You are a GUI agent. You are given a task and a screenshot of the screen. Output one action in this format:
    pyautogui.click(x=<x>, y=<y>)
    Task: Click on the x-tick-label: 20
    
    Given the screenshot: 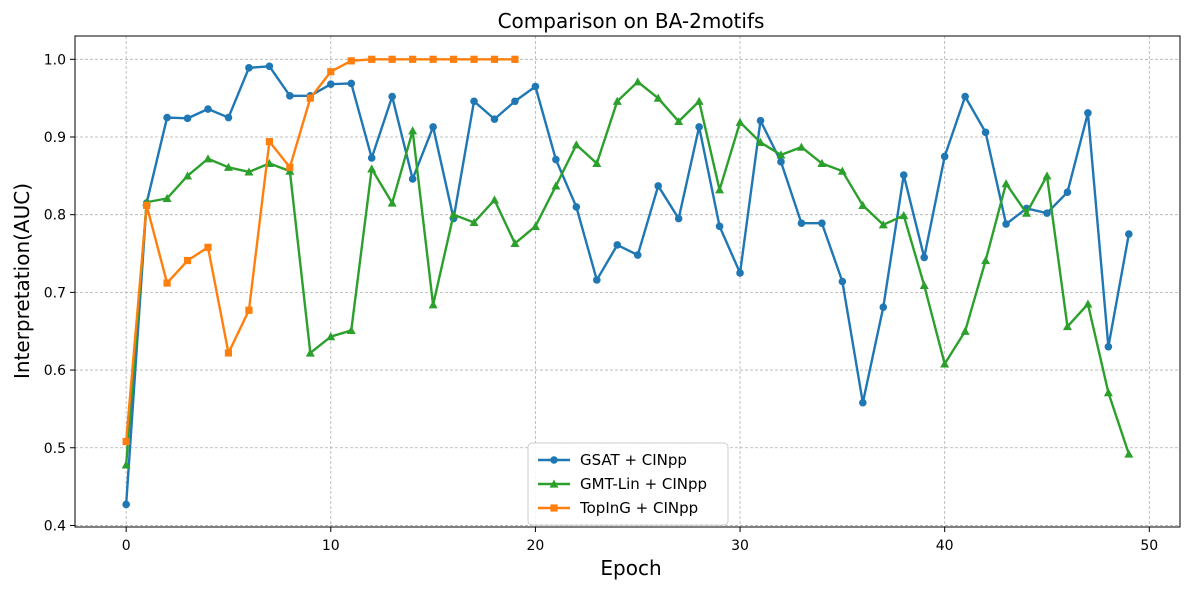 What is the action you would take?
    pyautogui.click(x=536, y=546)
    